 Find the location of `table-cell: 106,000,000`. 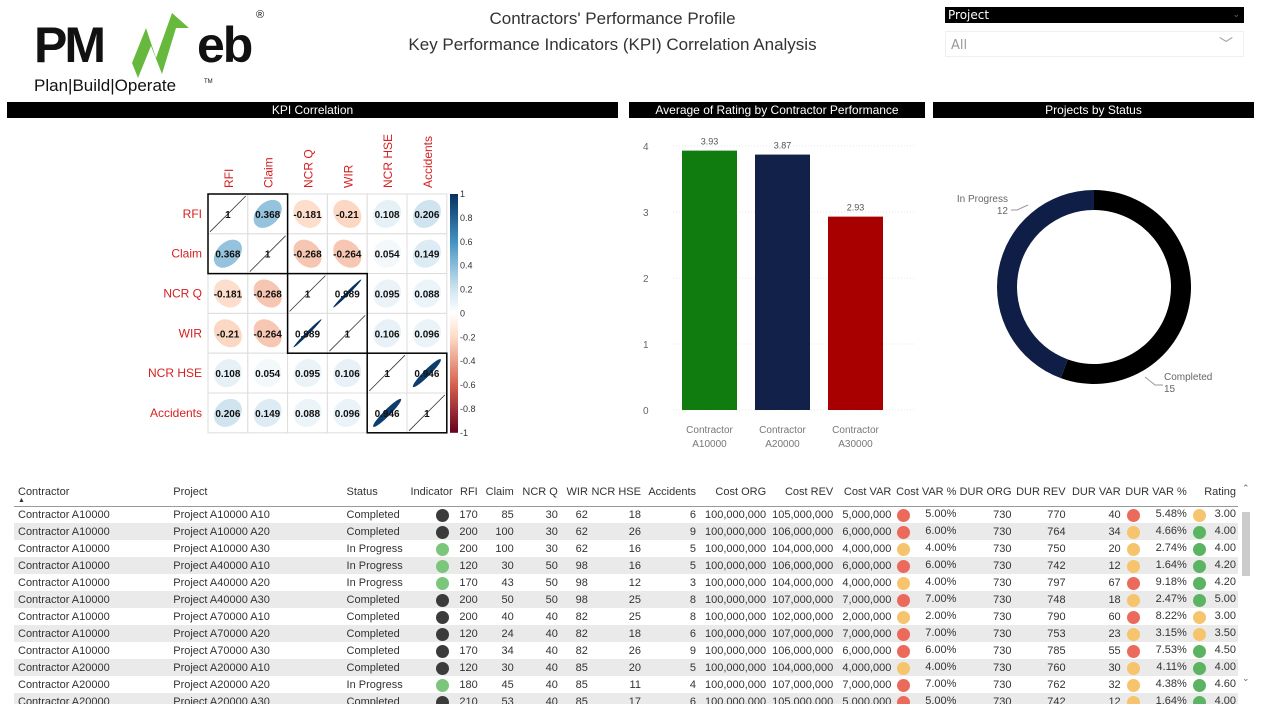

table-cell: 106,000,000 is located at coordinates (802, 565).